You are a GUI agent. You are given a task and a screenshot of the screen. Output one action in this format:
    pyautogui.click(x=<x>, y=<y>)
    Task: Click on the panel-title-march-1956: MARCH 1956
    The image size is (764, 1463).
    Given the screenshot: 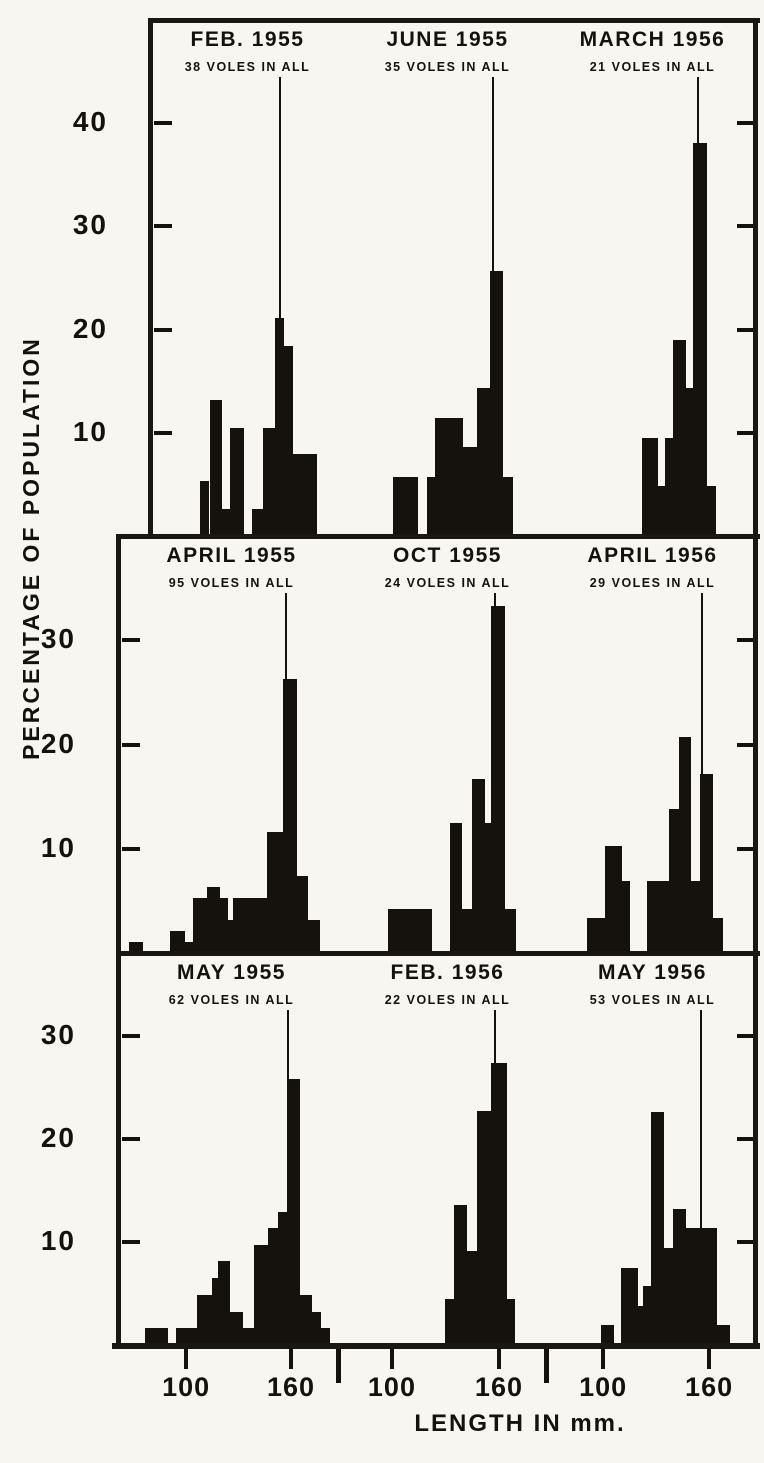 What is the action you would take?
    pyautogui.click(x=652, y=39)
    